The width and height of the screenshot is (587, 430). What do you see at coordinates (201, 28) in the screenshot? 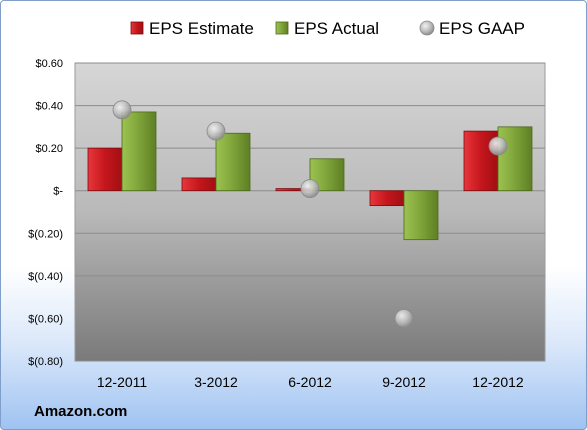
I see `legend-label-eps-estimate: EPS Estimate` at bounding box center [201, 28].